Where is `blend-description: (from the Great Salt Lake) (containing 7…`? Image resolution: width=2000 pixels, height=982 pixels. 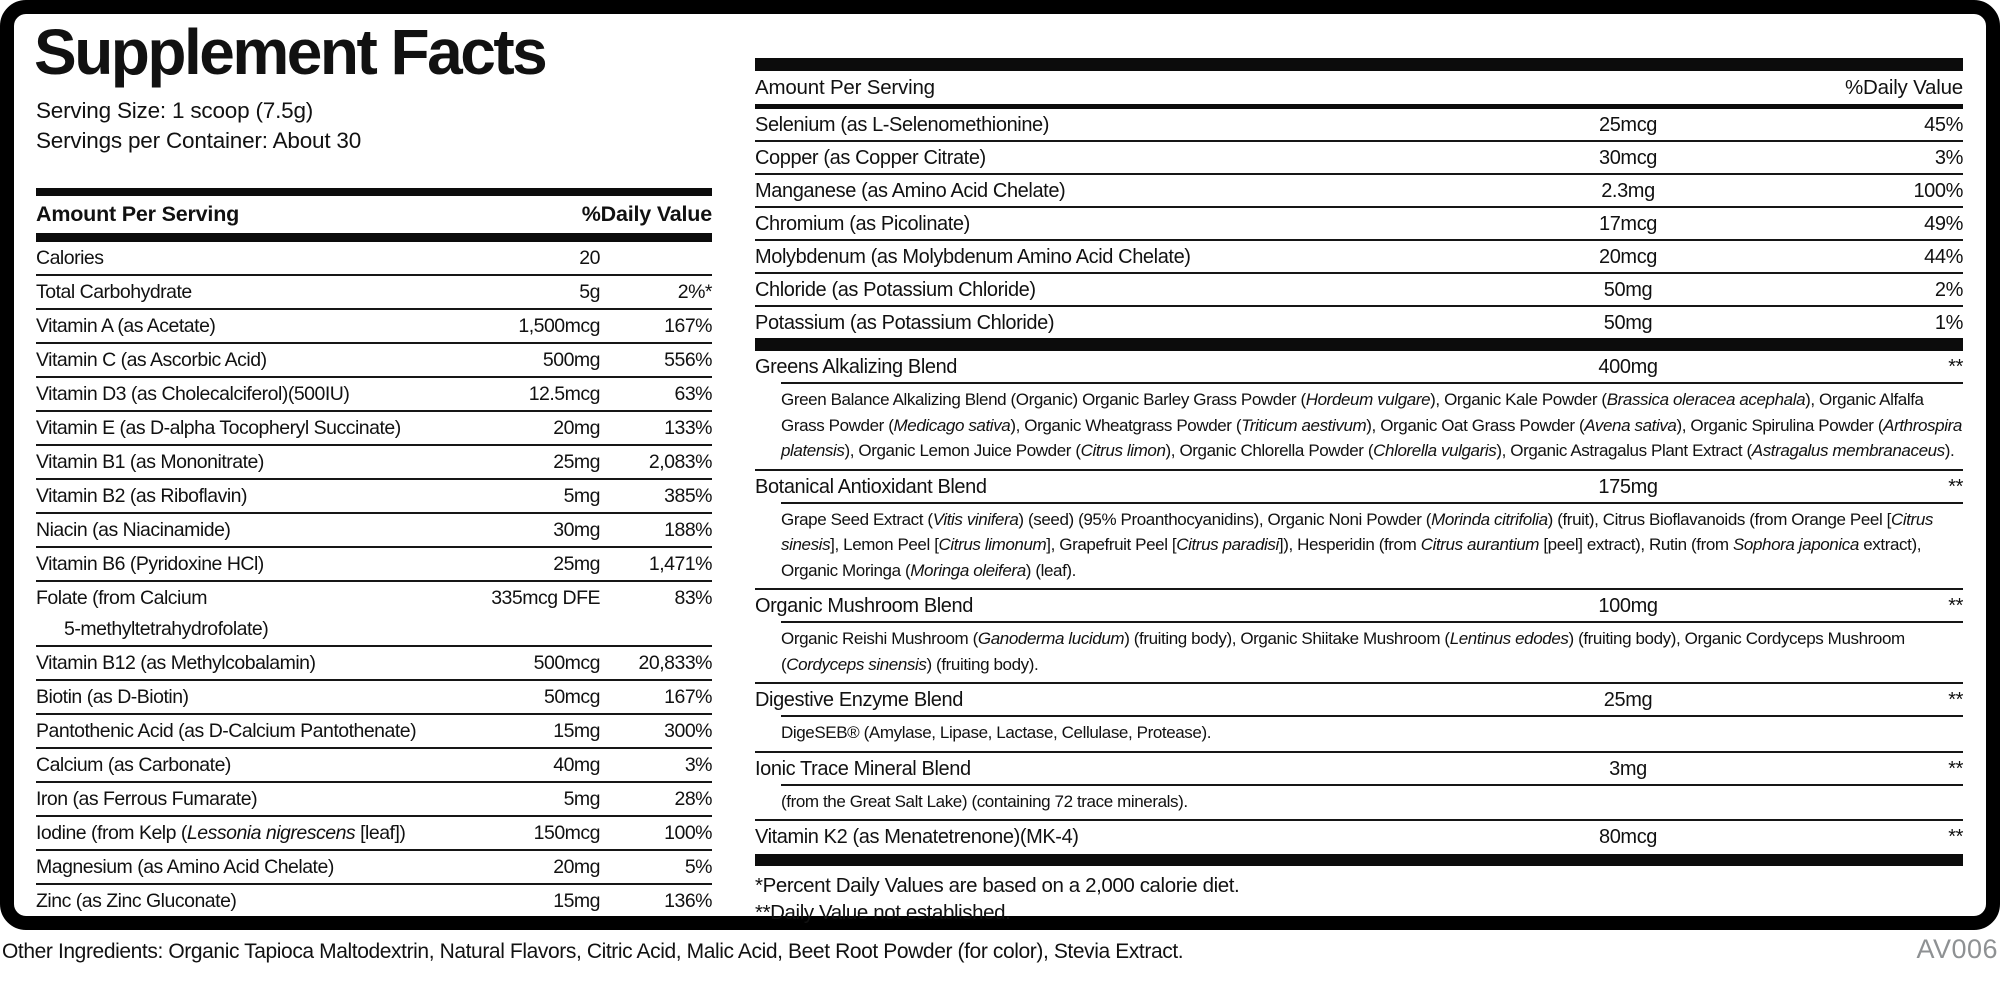
blend-description: (from the Great Salt Lake) (containing 7… is located at coordinates (984, 801).